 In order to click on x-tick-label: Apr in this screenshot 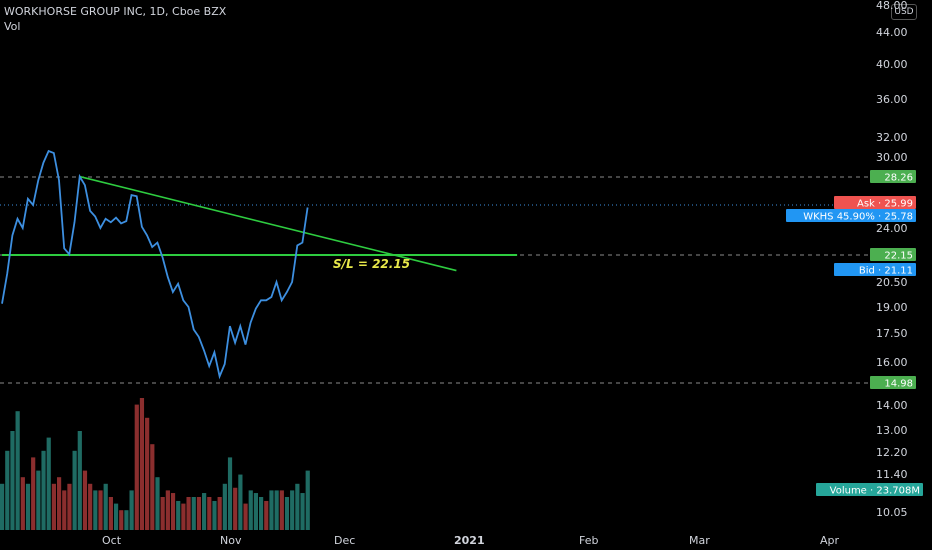, I will do `click(830, 540)`.